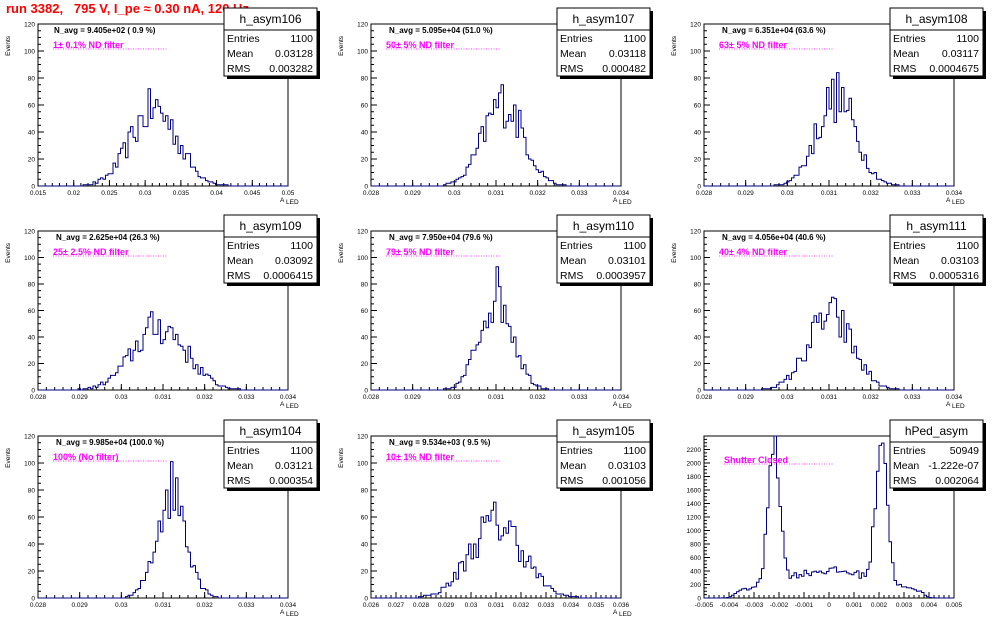 Image resolution: width=996 pixels, height=622 pixels. Describe the element at coordinates (829, 605) in the screenshot. I see `x-tick-label: 0` at that location.